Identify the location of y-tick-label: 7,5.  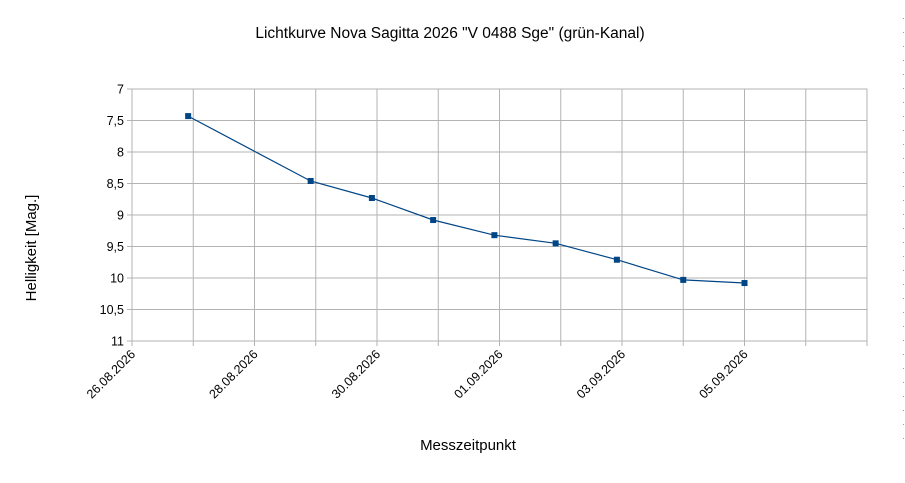
(115, 121).